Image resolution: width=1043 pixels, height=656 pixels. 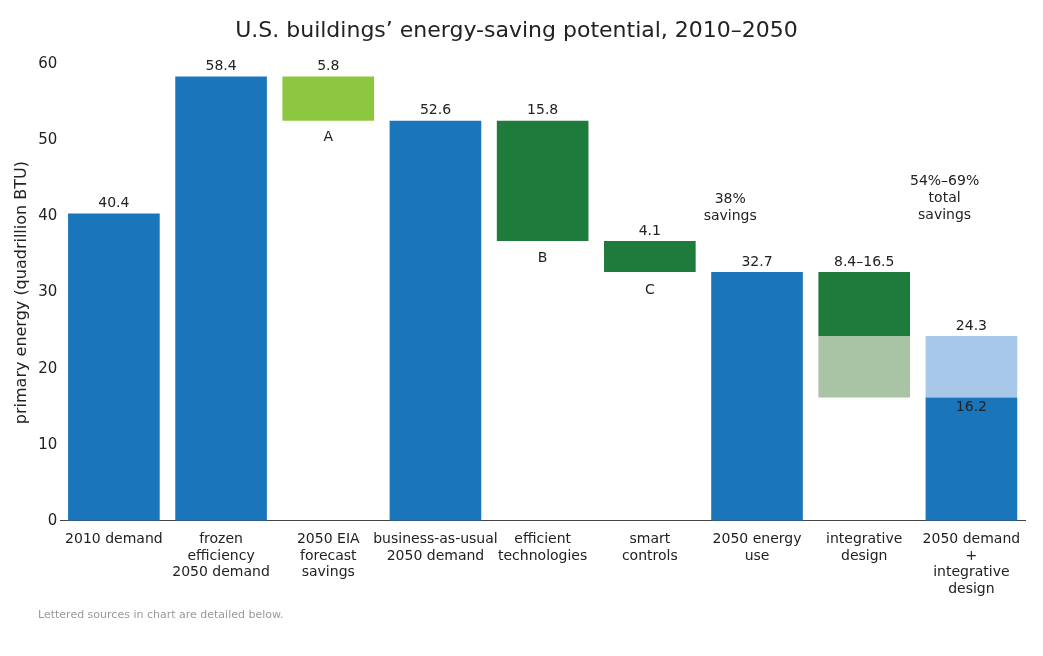 I want to click on annotation: 38% savings, so click(x=730, y=206).